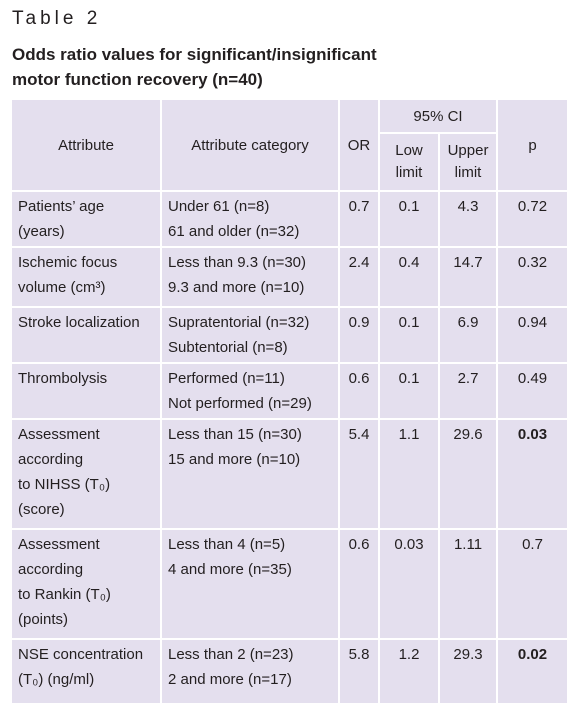 This screenshot has width=574, height=708. I want to click on attribute-cell: Assessment according to NIHSS (T₀) (score), so click(86, 474).